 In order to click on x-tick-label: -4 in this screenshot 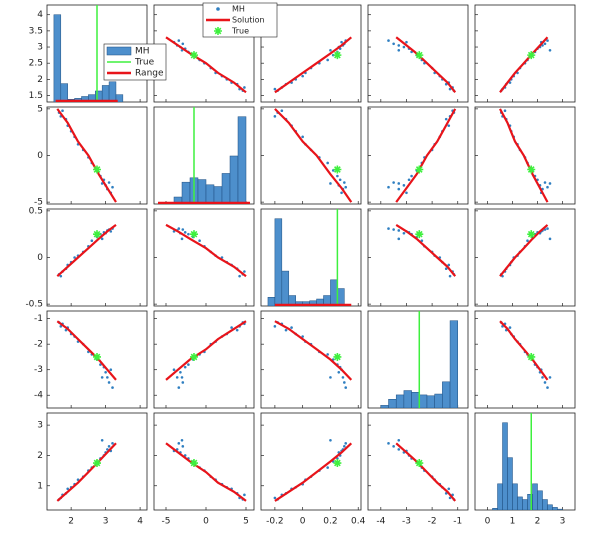, I will do `click(380, 522)`.